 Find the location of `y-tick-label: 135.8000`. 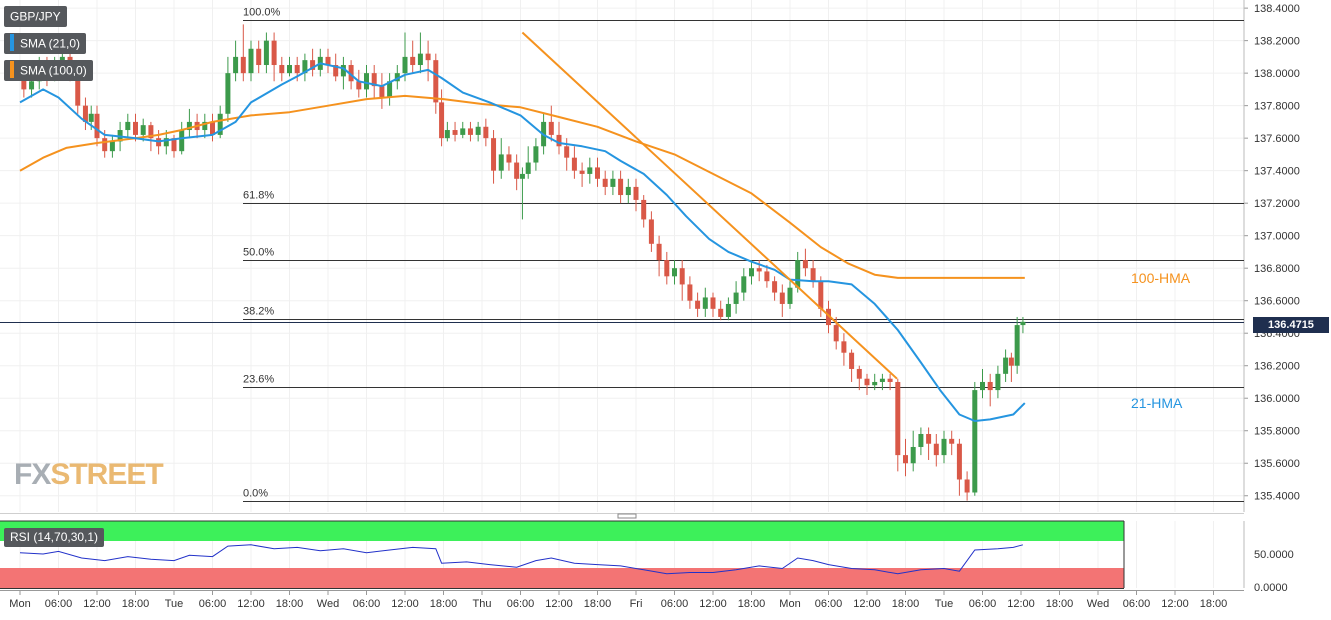

y-tick-label: 135.8000 is located at coordinates (1277, 432).